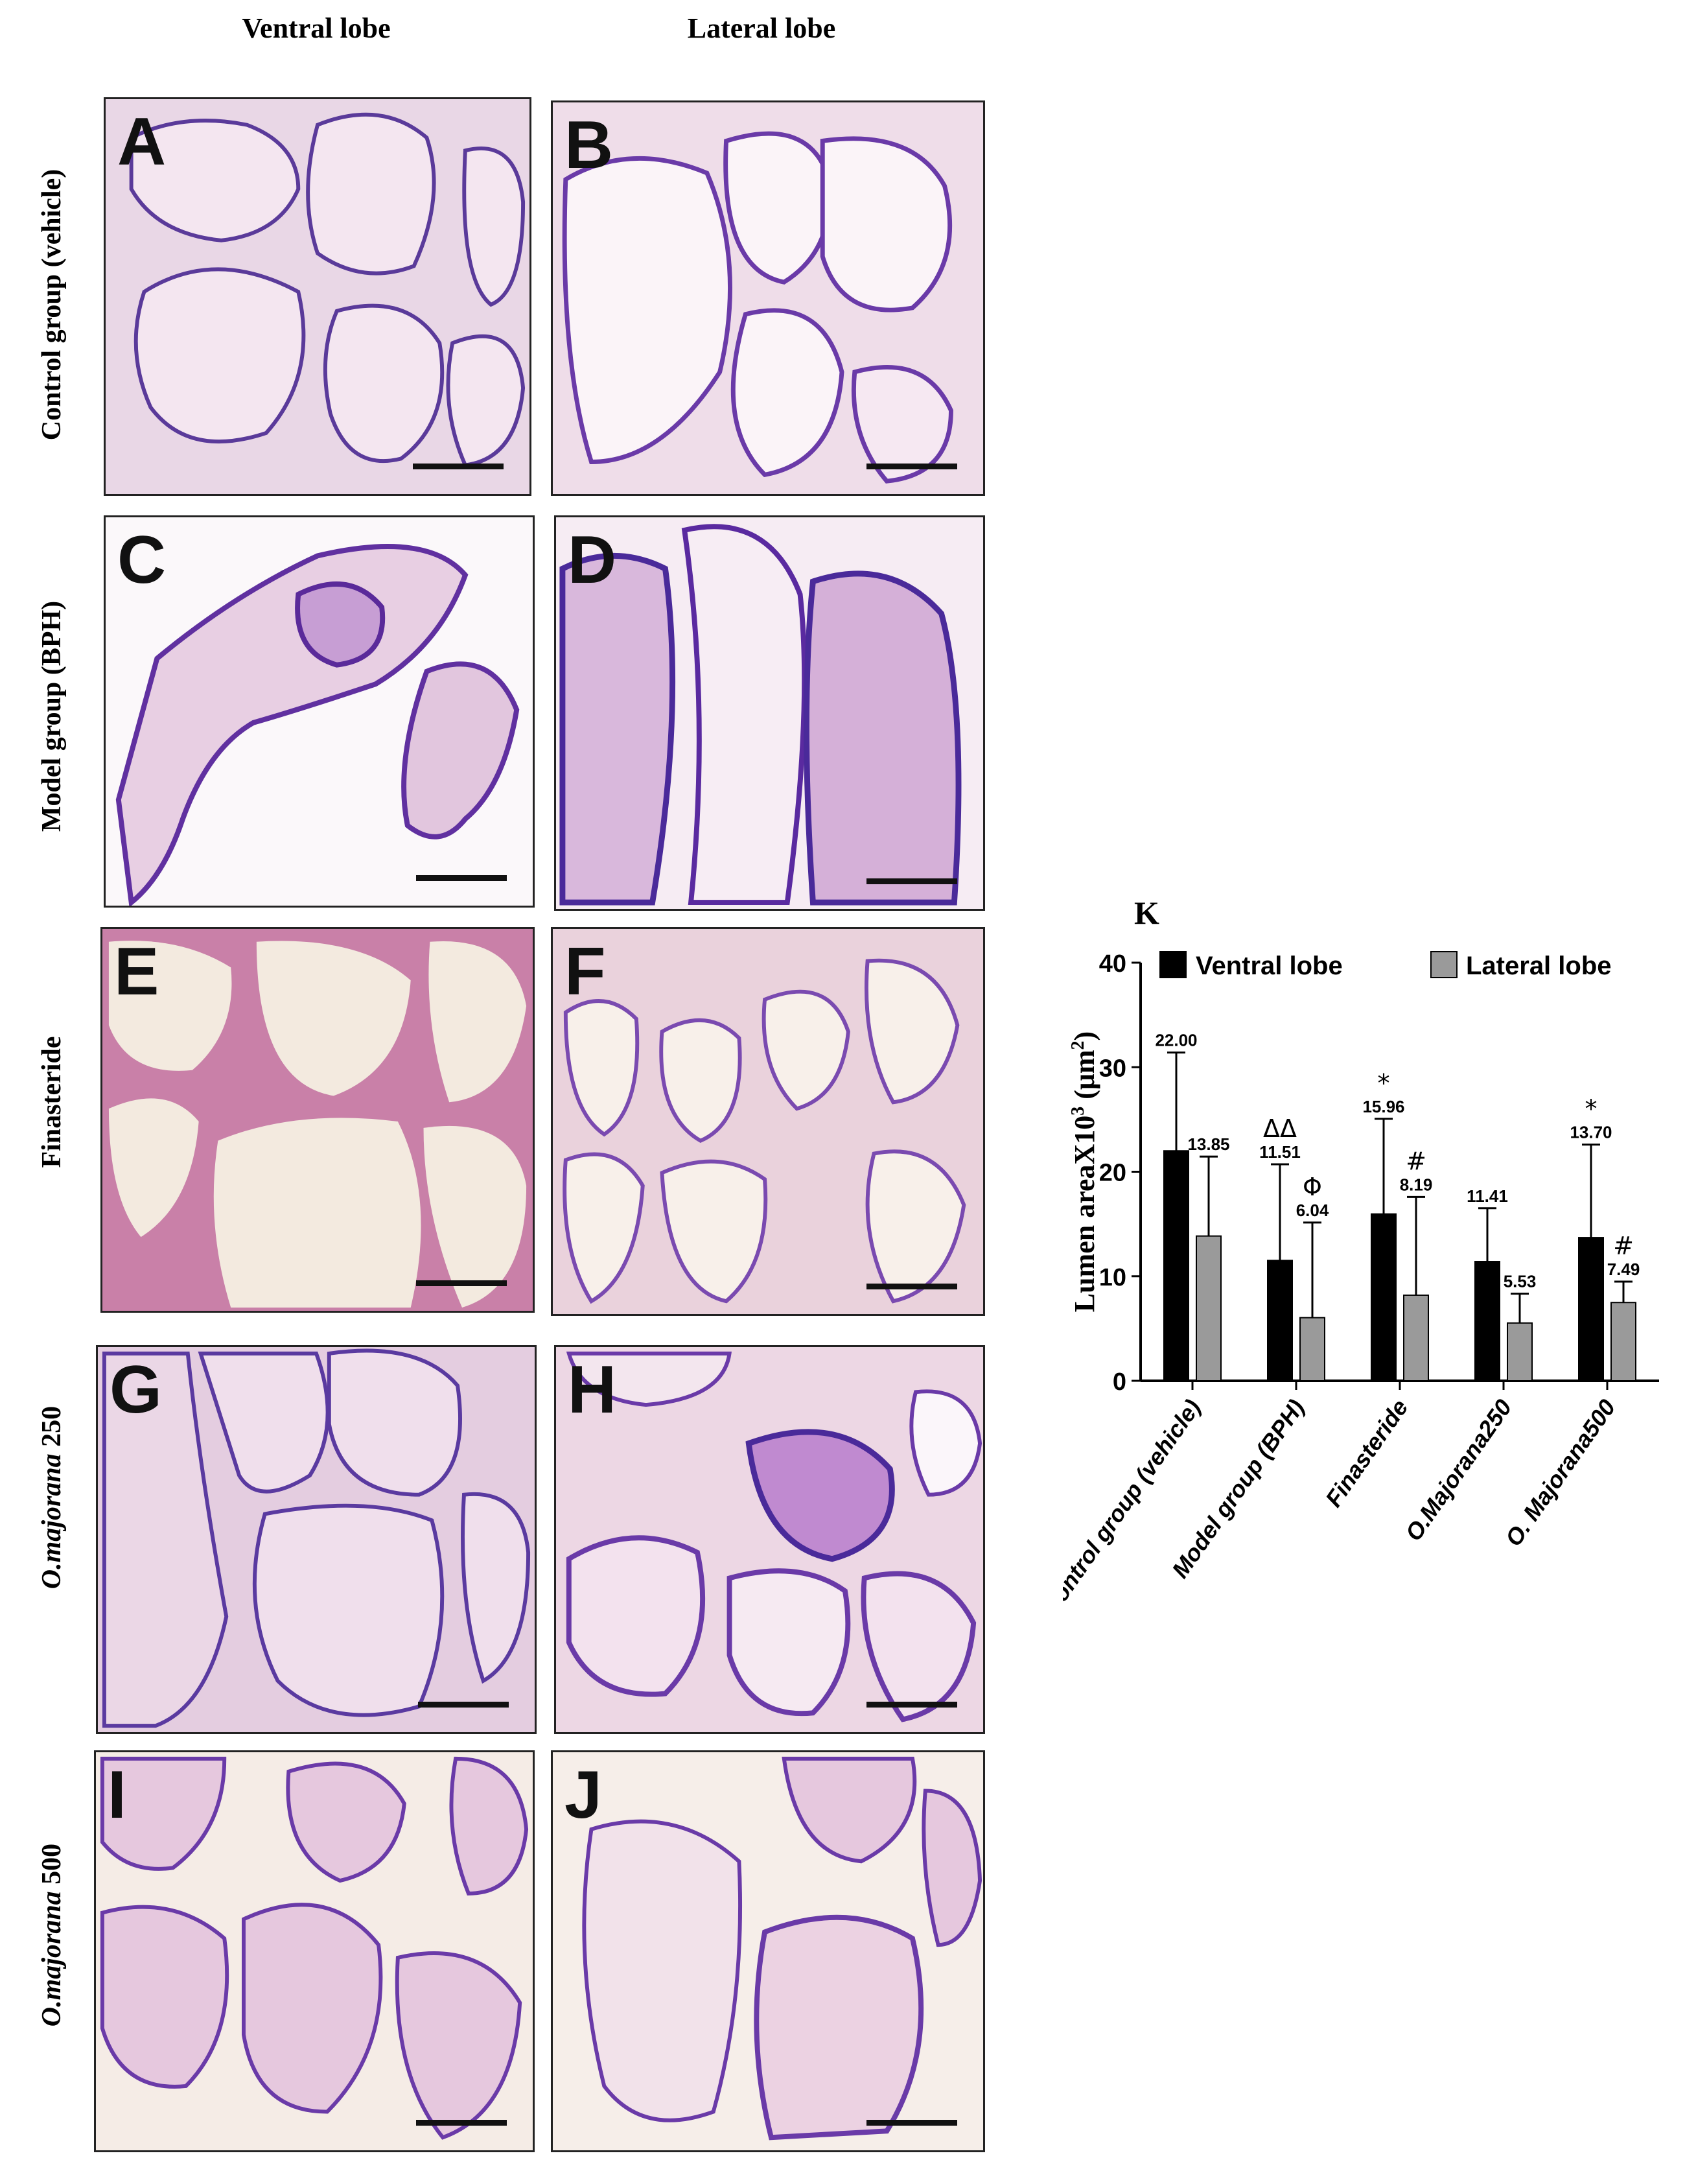 The width and height of the screenshot is (1685, 2184). What do you see at coordinates (589, 146) in the screenshot?
I see `panel-letter-b: B` at bounding box center [589, 146].